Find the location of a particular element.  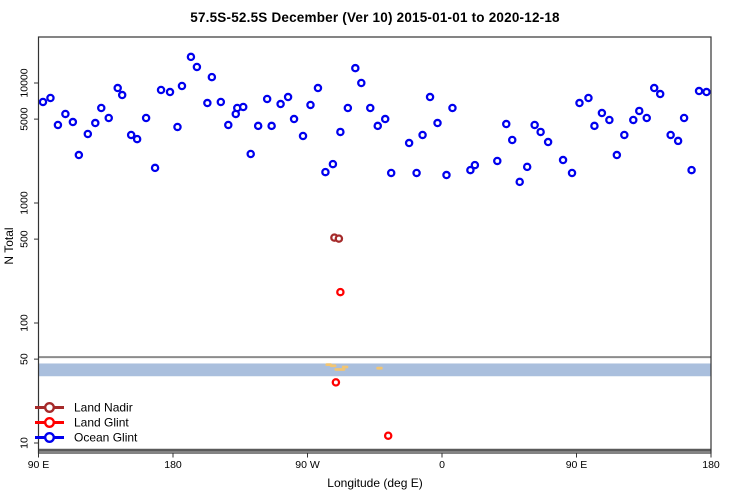

x-tick-label: 90 E is located at coordinates (577, 465).